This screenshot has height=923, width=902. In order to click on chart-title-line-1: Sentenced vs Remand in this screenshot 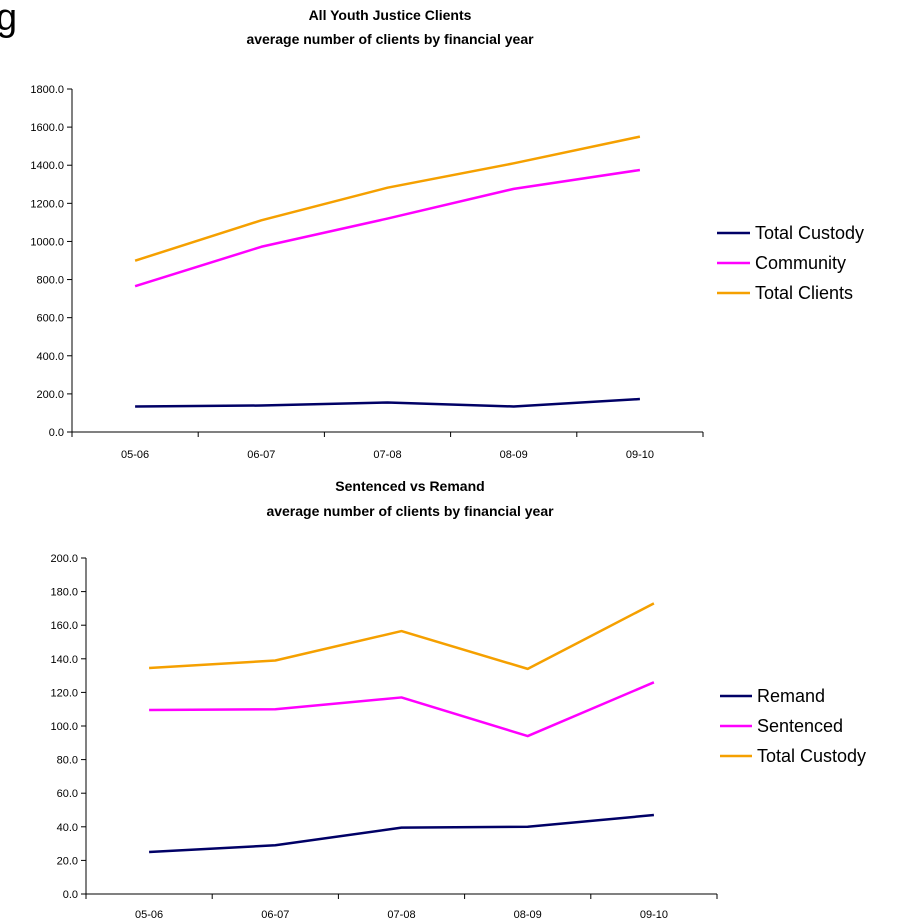, I will do `click(409, 486)`.